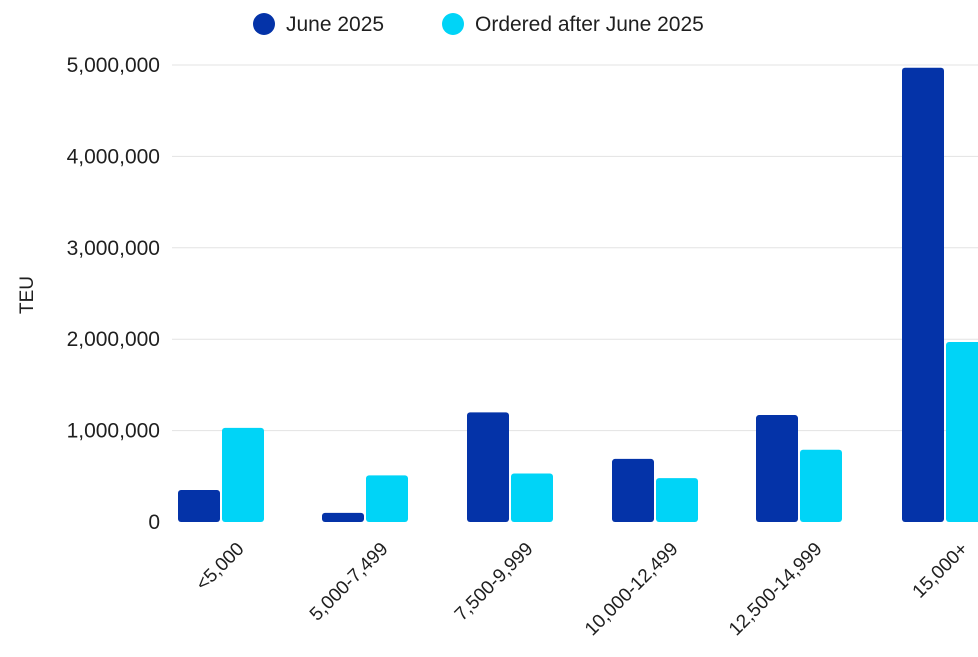  What do you see at coordinates (113, 431) in the screenshot?
I see `y-tick-label: 1,000,000` at bounding box center [113, 431].